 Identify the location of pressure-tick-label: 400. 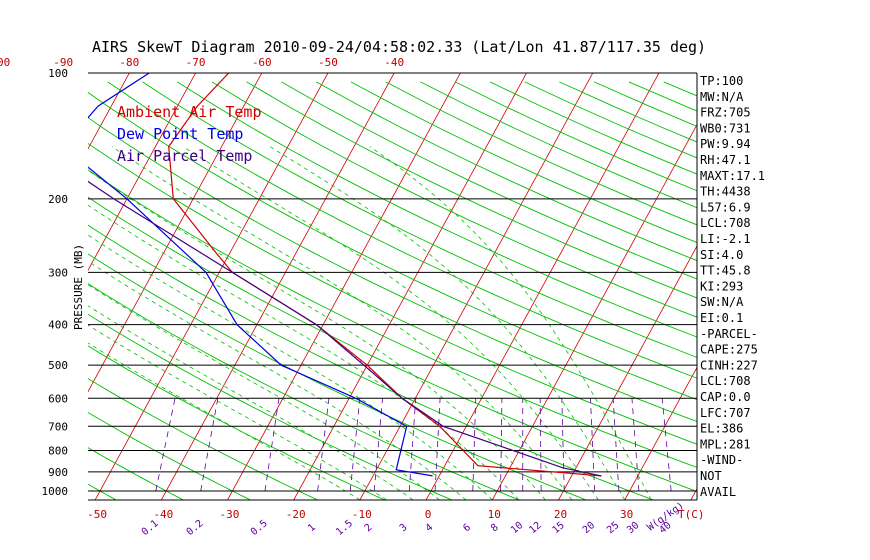
(58, 325).